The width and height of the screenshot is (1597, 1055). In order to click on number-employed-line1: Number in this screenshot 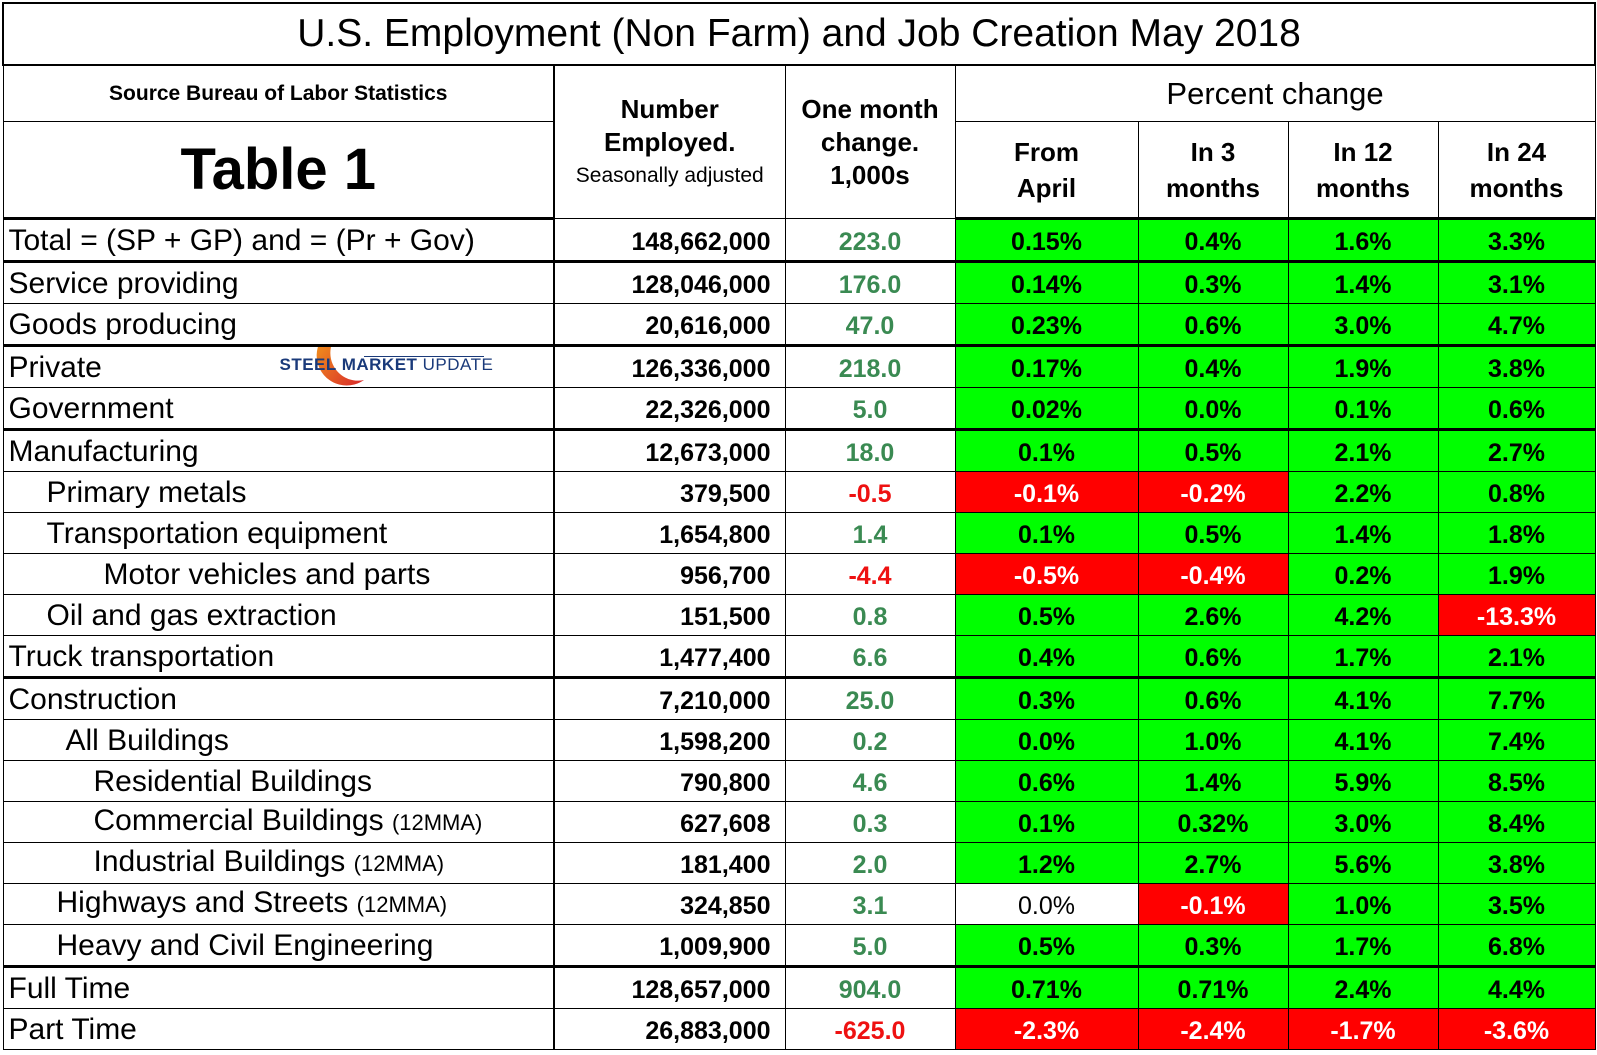, I will do `click(669, 108)`.